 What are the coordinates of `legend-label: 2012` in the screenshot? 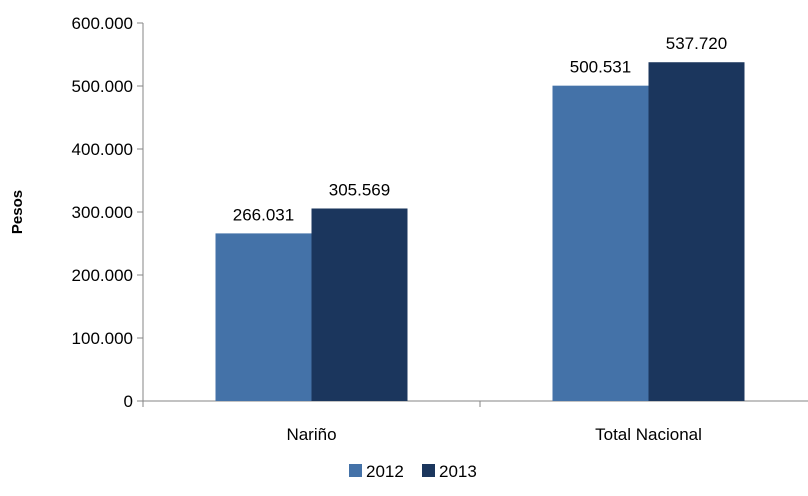 It's located at (385, 471).